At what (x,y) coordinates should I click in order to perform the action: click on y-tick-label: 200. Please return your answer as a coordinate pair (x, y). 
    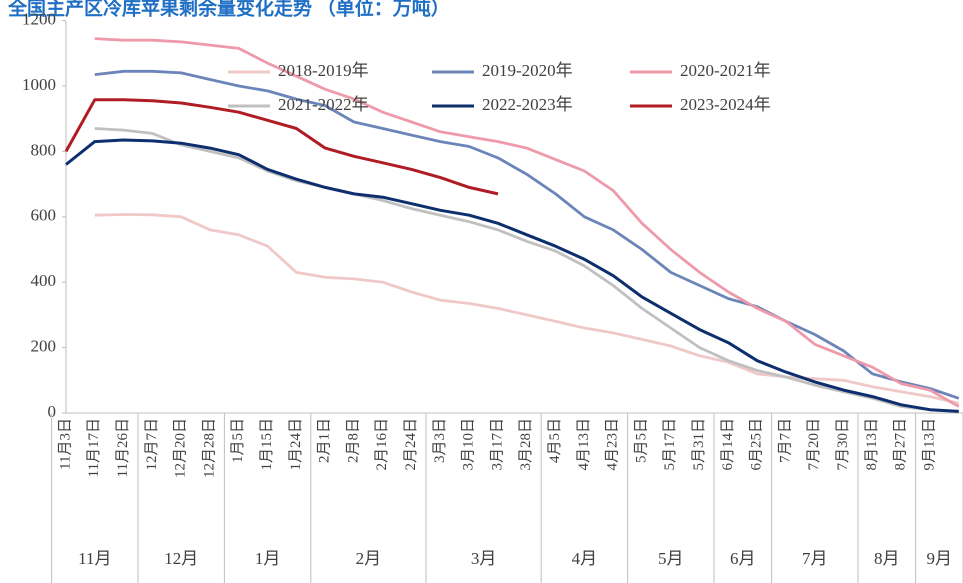
    Looking at the image, I should click on (44, 346).